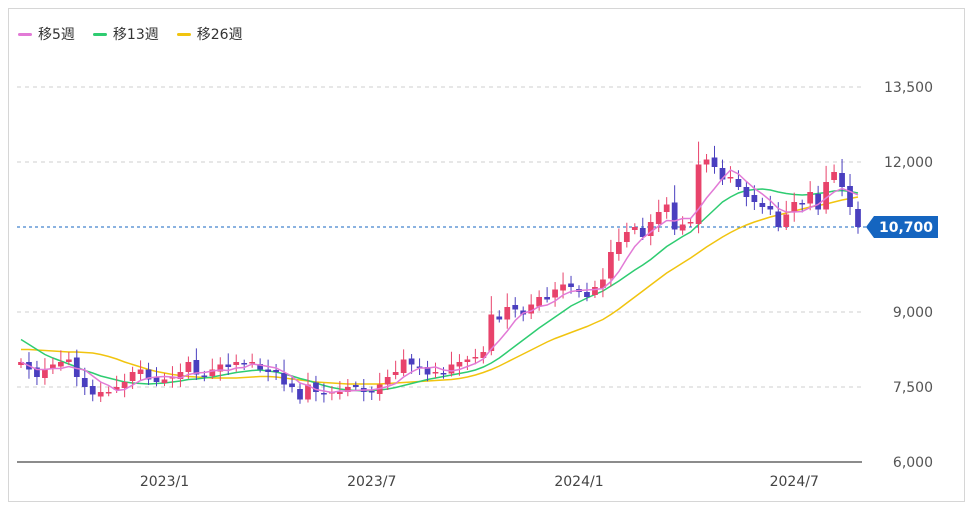 The image size is (973, 510). Describe the element at coordinates (135, 35) in the screenshot. I see `legend-label-ma13: 移13週` at that location.